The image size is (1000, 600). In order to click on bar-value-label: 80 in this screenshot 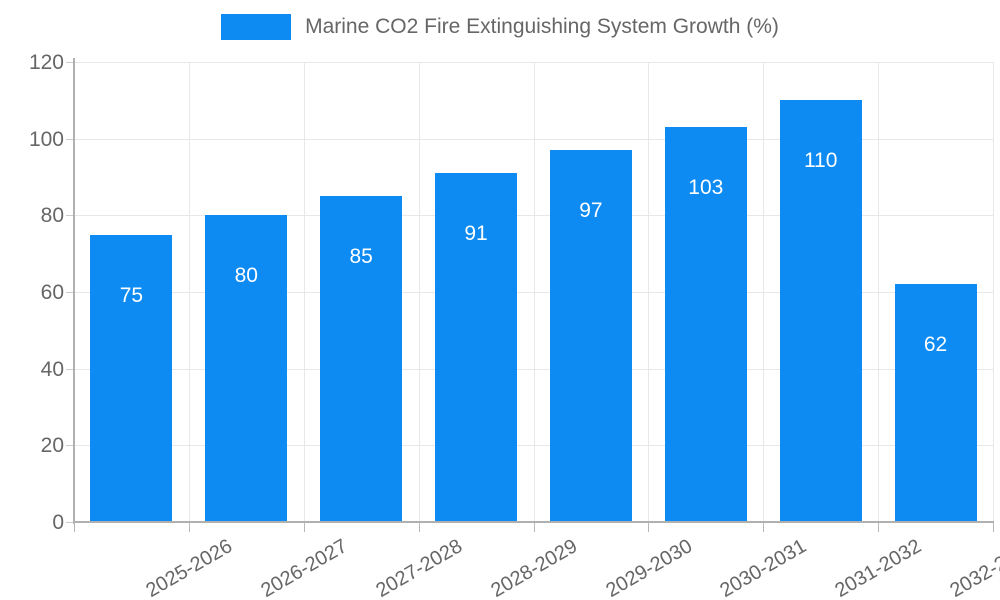, I will do `click(246, 276)`.